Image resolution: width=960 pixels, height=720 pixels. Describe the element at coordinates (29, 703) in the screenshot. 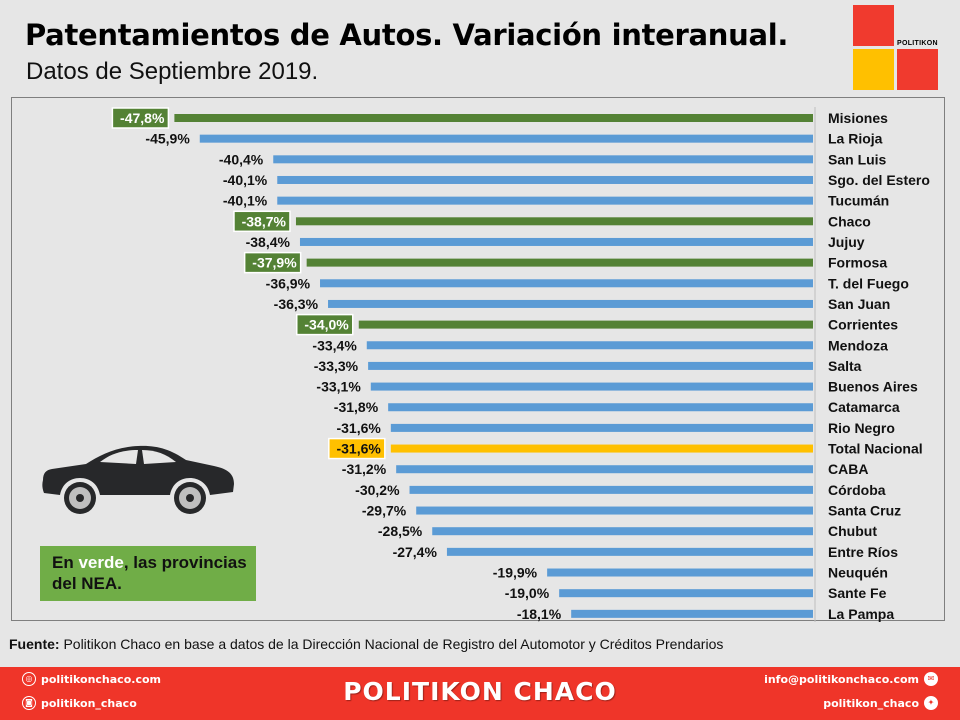

I see `instagram-icon: ◙` at that location.